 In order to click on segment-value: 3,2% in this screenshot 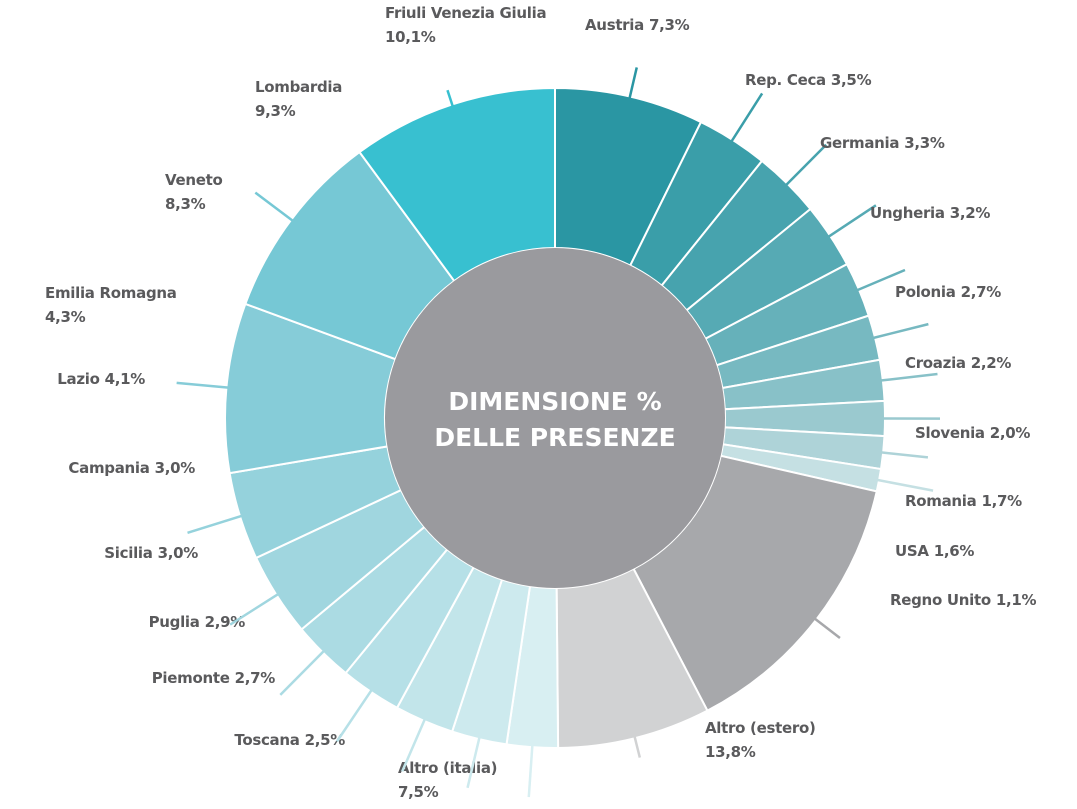, I will do `click(970, 213)`.